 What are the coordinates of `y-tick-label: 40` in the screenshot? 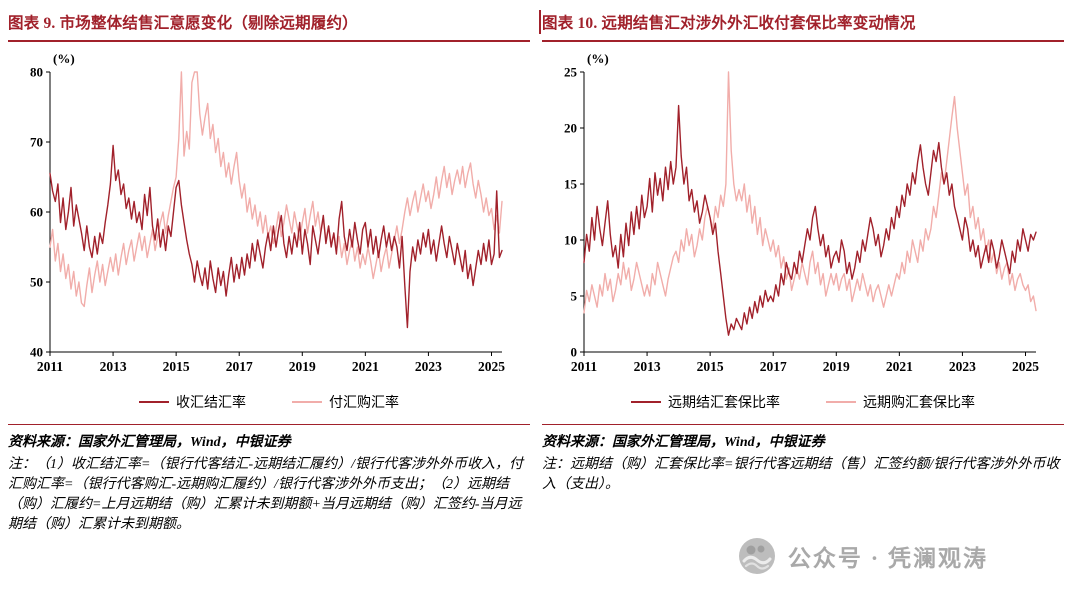 It's located at (36, 352).